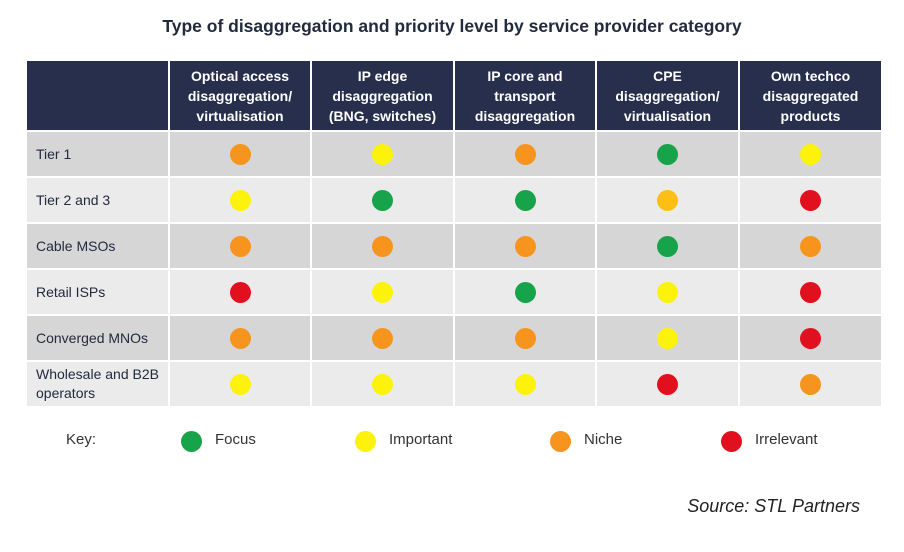 The image size is (904, 552). I want to click on table-row: Retail ISPs, so click(454, 291).